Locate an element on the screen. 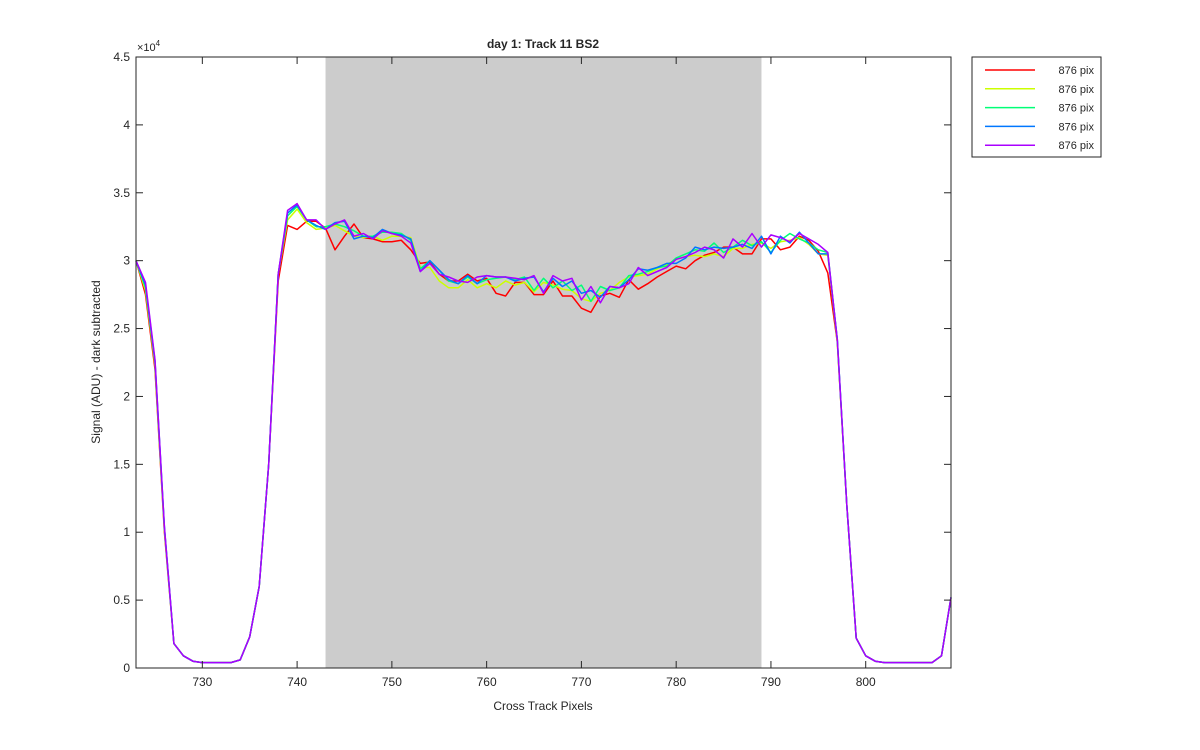 This screenshot has height=750, width=1200. x-tick-label: 760 is located at coordinates (487, 682).